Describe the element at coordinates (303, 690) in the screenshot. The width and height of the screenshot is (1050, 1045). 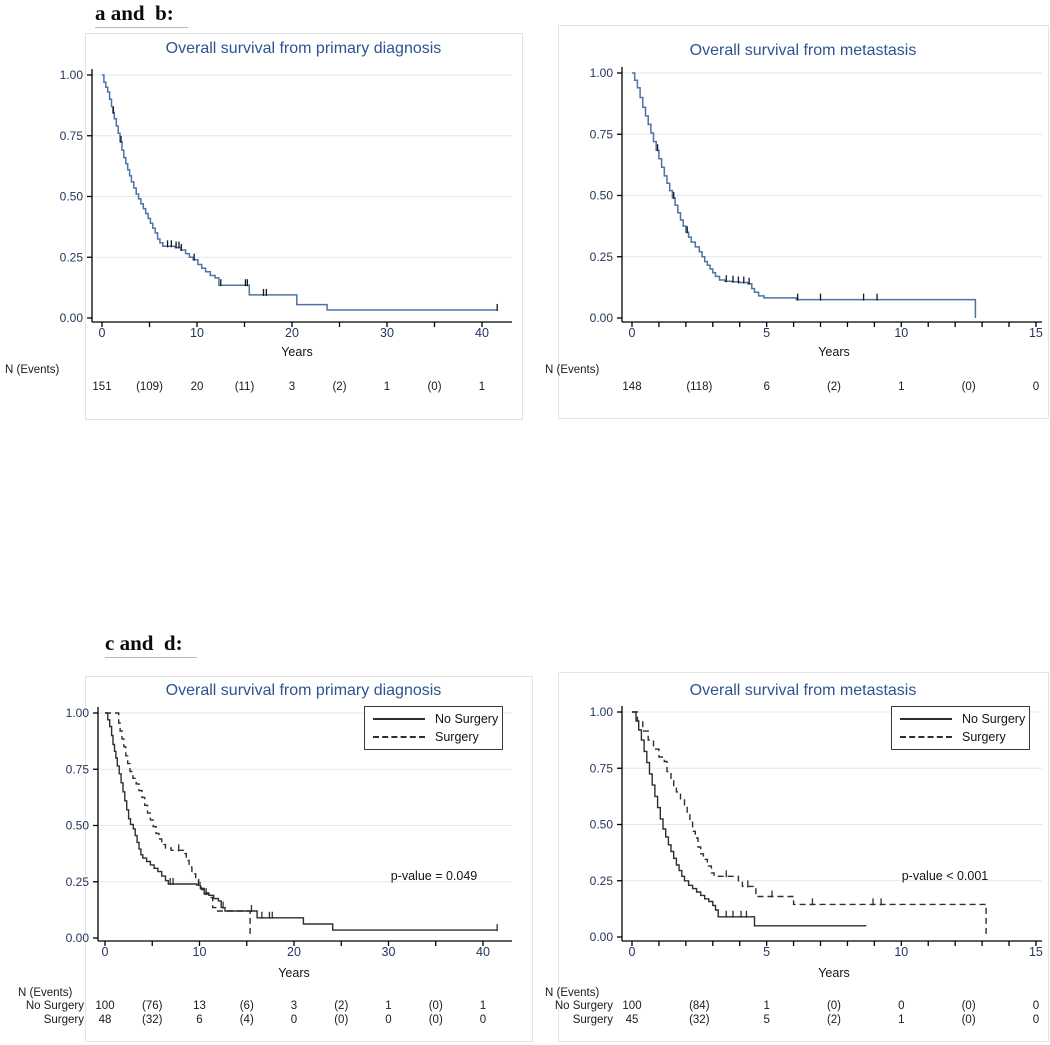
I see `chart-c-title: Overall survival from primary diagnosis` at that location.